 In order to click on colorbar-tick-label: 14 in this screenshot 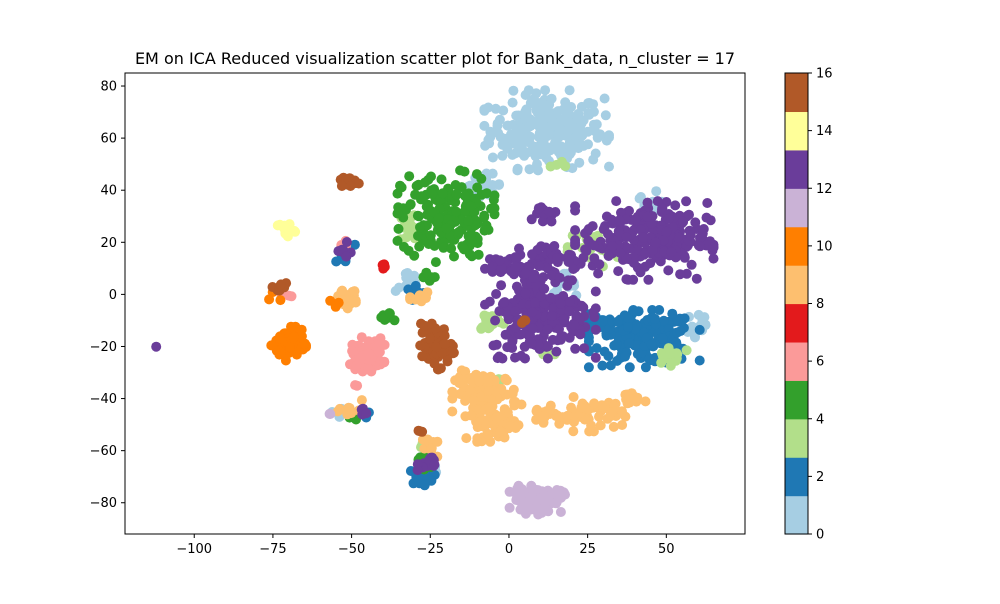, I will do `click(824, 131)`.